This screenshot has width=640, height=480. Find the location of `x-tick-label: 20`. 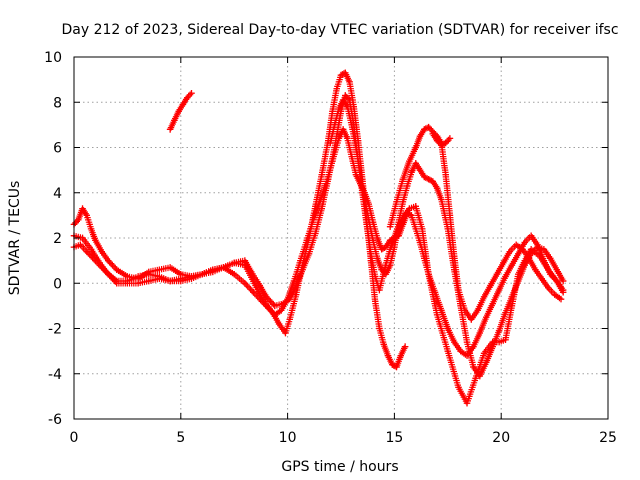

x-tick-label: 20 is located at coordinates (501, 438).